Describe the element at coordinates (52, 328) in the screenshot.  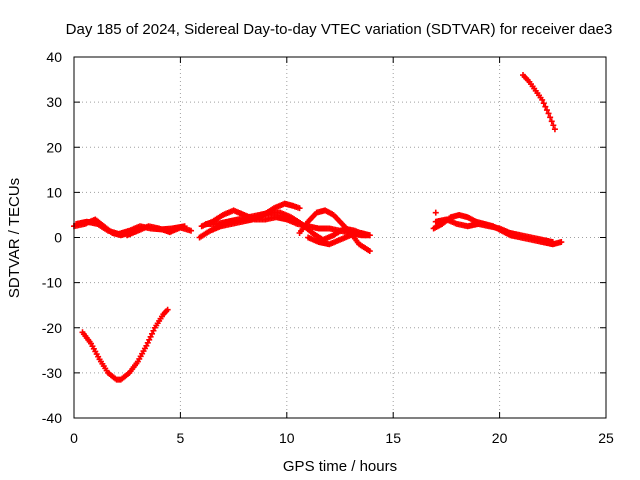
I see `y-tick-label: -20` at that location.